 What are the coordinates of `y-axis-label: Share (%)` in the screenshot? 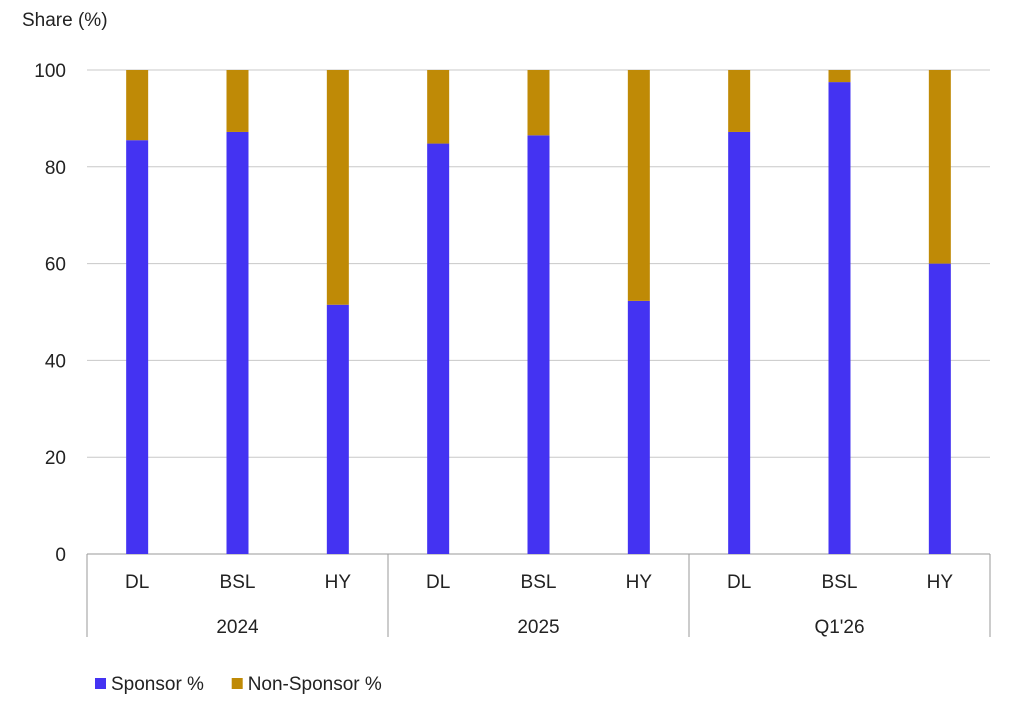 It's located at (65, 20).